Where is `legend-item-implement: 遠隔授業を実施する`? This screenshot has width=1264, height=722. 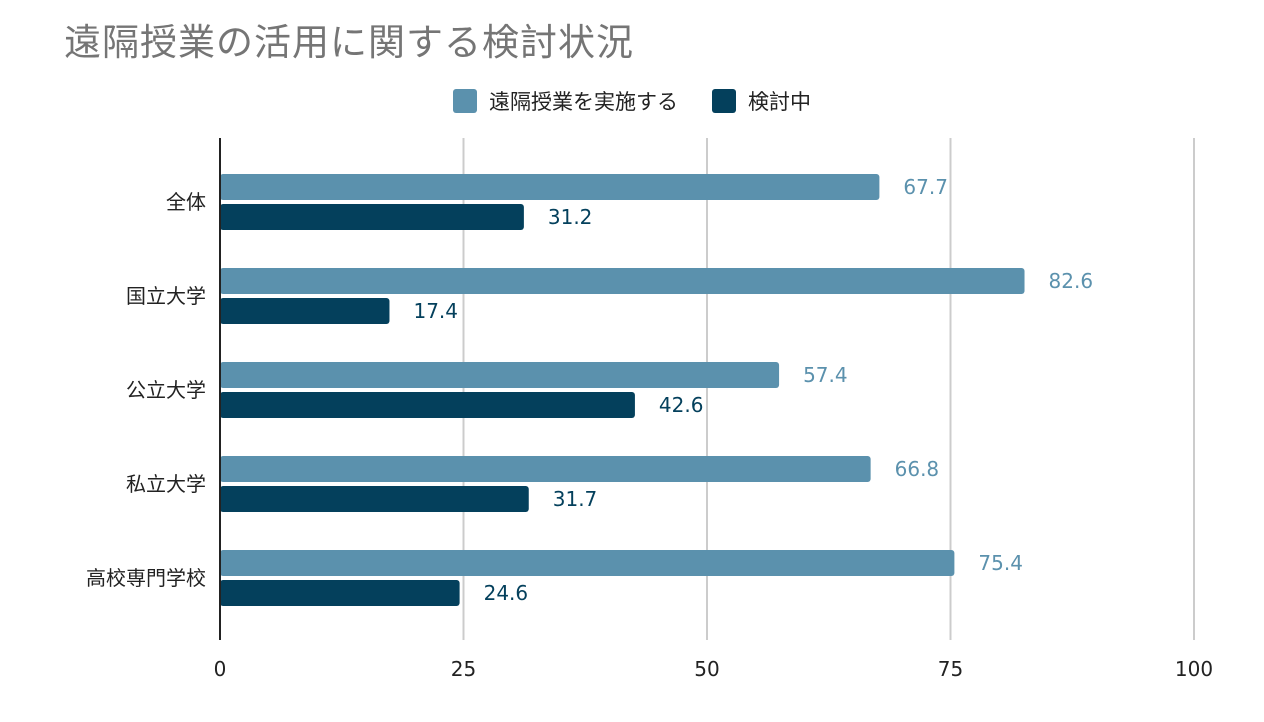 legend-item-implement: 遠隔授業を実施する is located at coordinates (565, 101).